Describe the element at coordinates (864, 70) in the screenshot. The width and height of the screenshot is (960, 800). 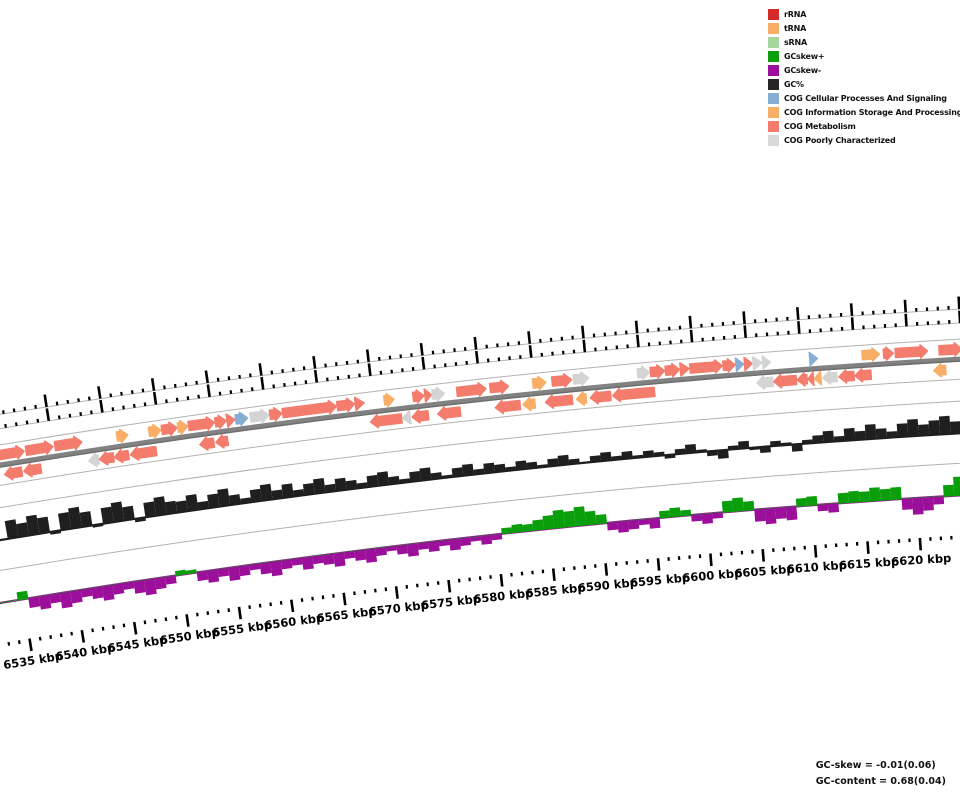
I see `legend-item-gcskew-: GCskew-` at that location.